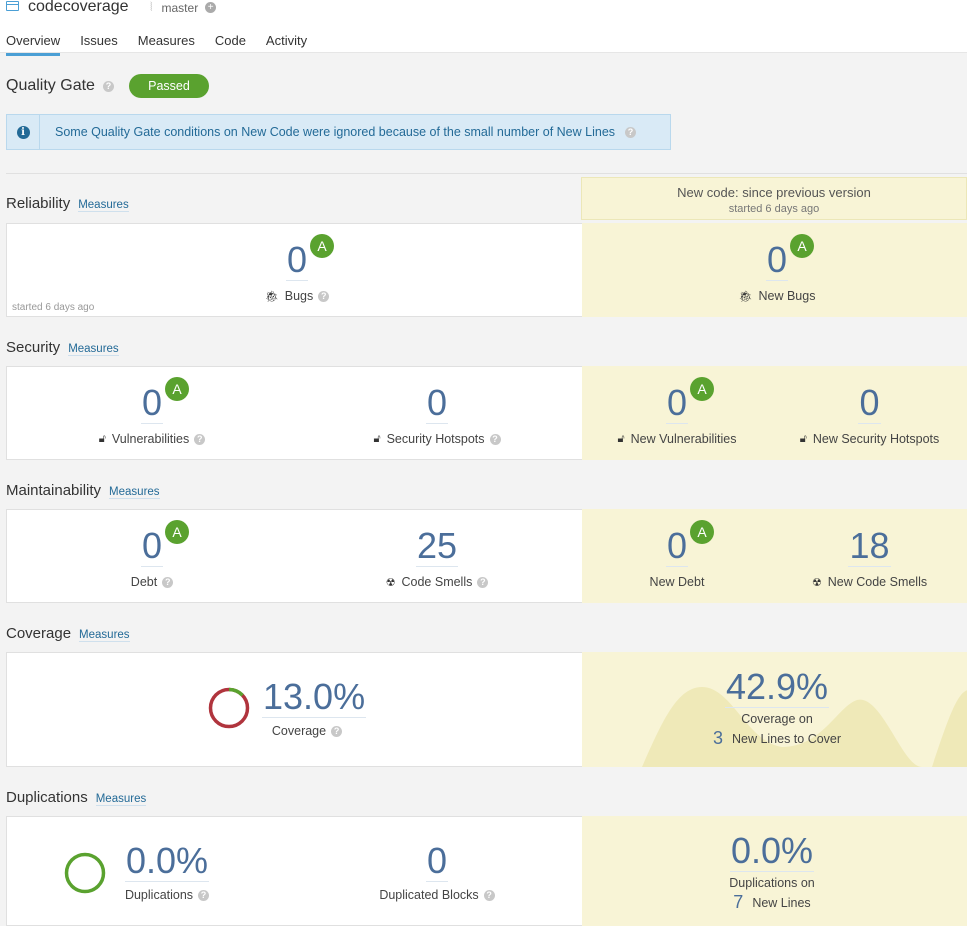 The image size is (967, 926). I want to click on new-lines-to-cover-label: New Lines to Cover, so click(786, 738).